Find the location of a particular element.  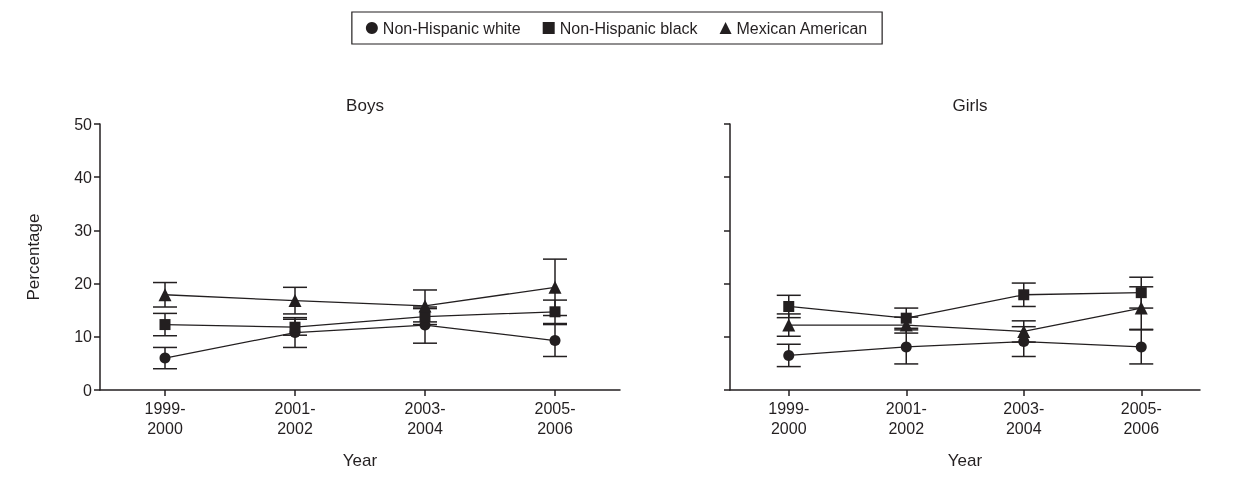

chart-title: Girls is located at coordinates (970, 105).